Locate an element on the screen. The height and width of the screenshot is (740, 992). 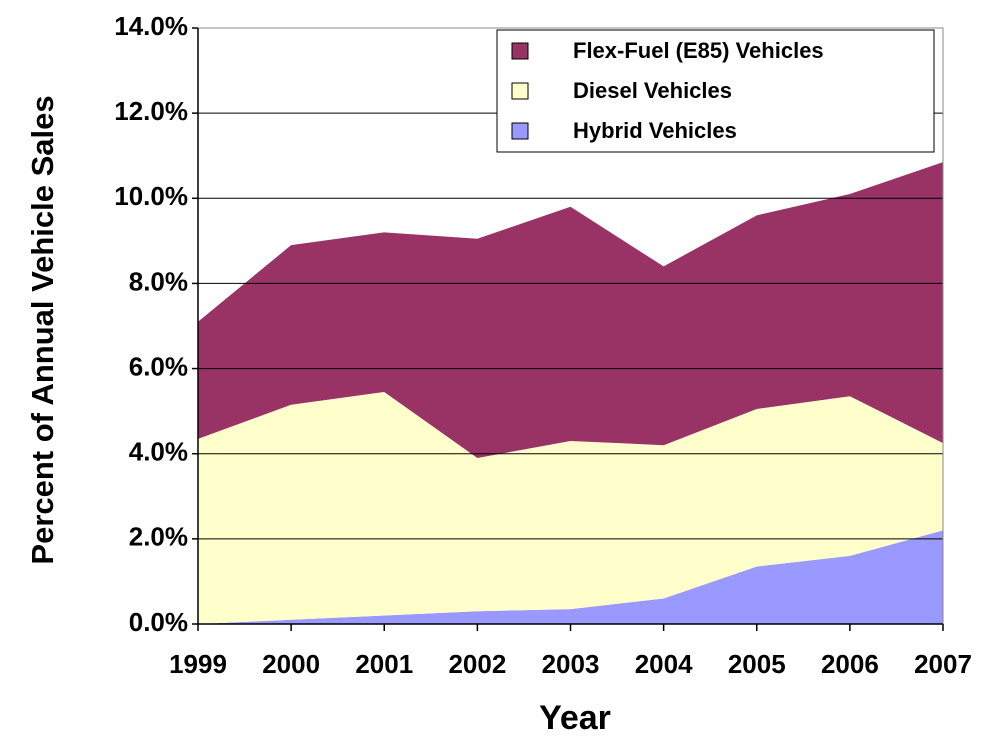
y-tick-label: 12.0% is located at coordinates (151, 111).